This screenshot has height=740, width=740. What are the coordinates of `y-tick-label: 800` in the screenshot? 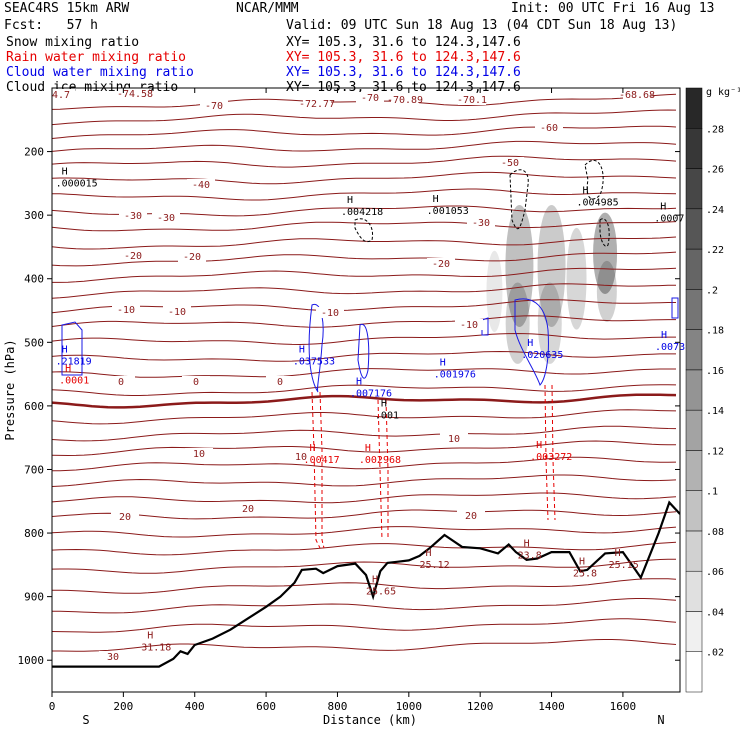 It's located at (34, 533).